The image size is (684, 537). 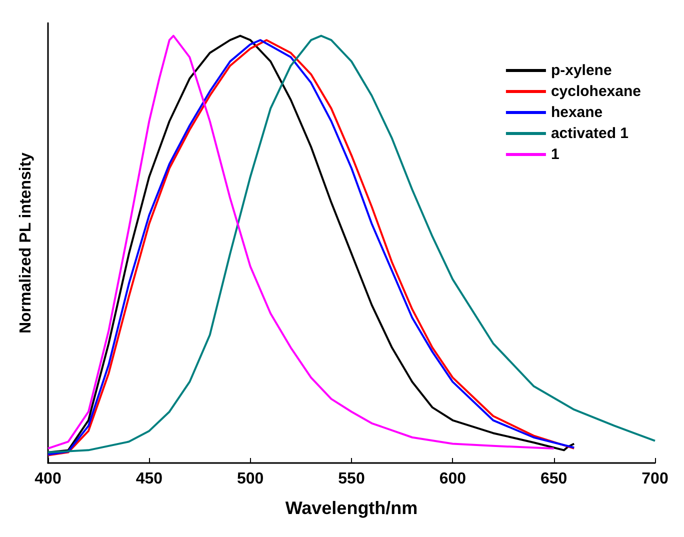 I want to click on y-axis-title: Normalized PL intensity, so click(x=26, y=243).